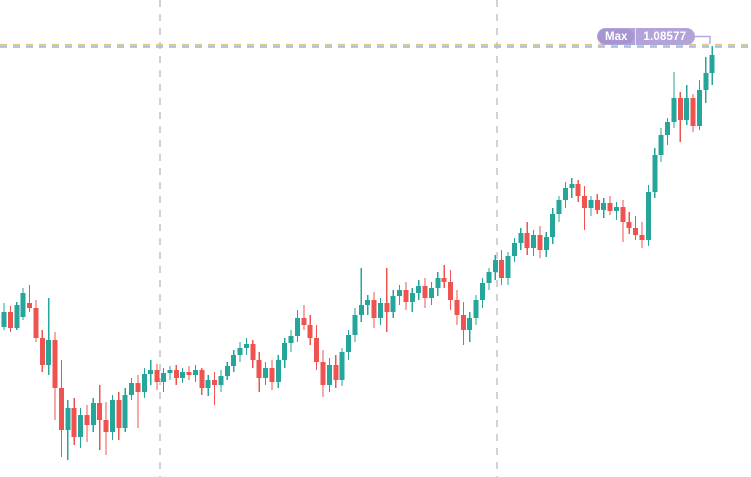  I want to click on max-price-label: Max 1.08577, so click(646, 36).